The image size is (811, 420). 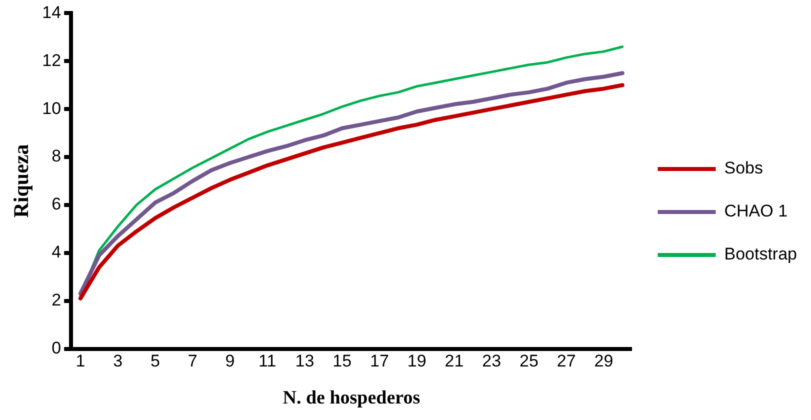 What do you see at coordinates (57, 300) in the screenshot?
I see `y-tick-label: 2` at bounding box center [57, 300].